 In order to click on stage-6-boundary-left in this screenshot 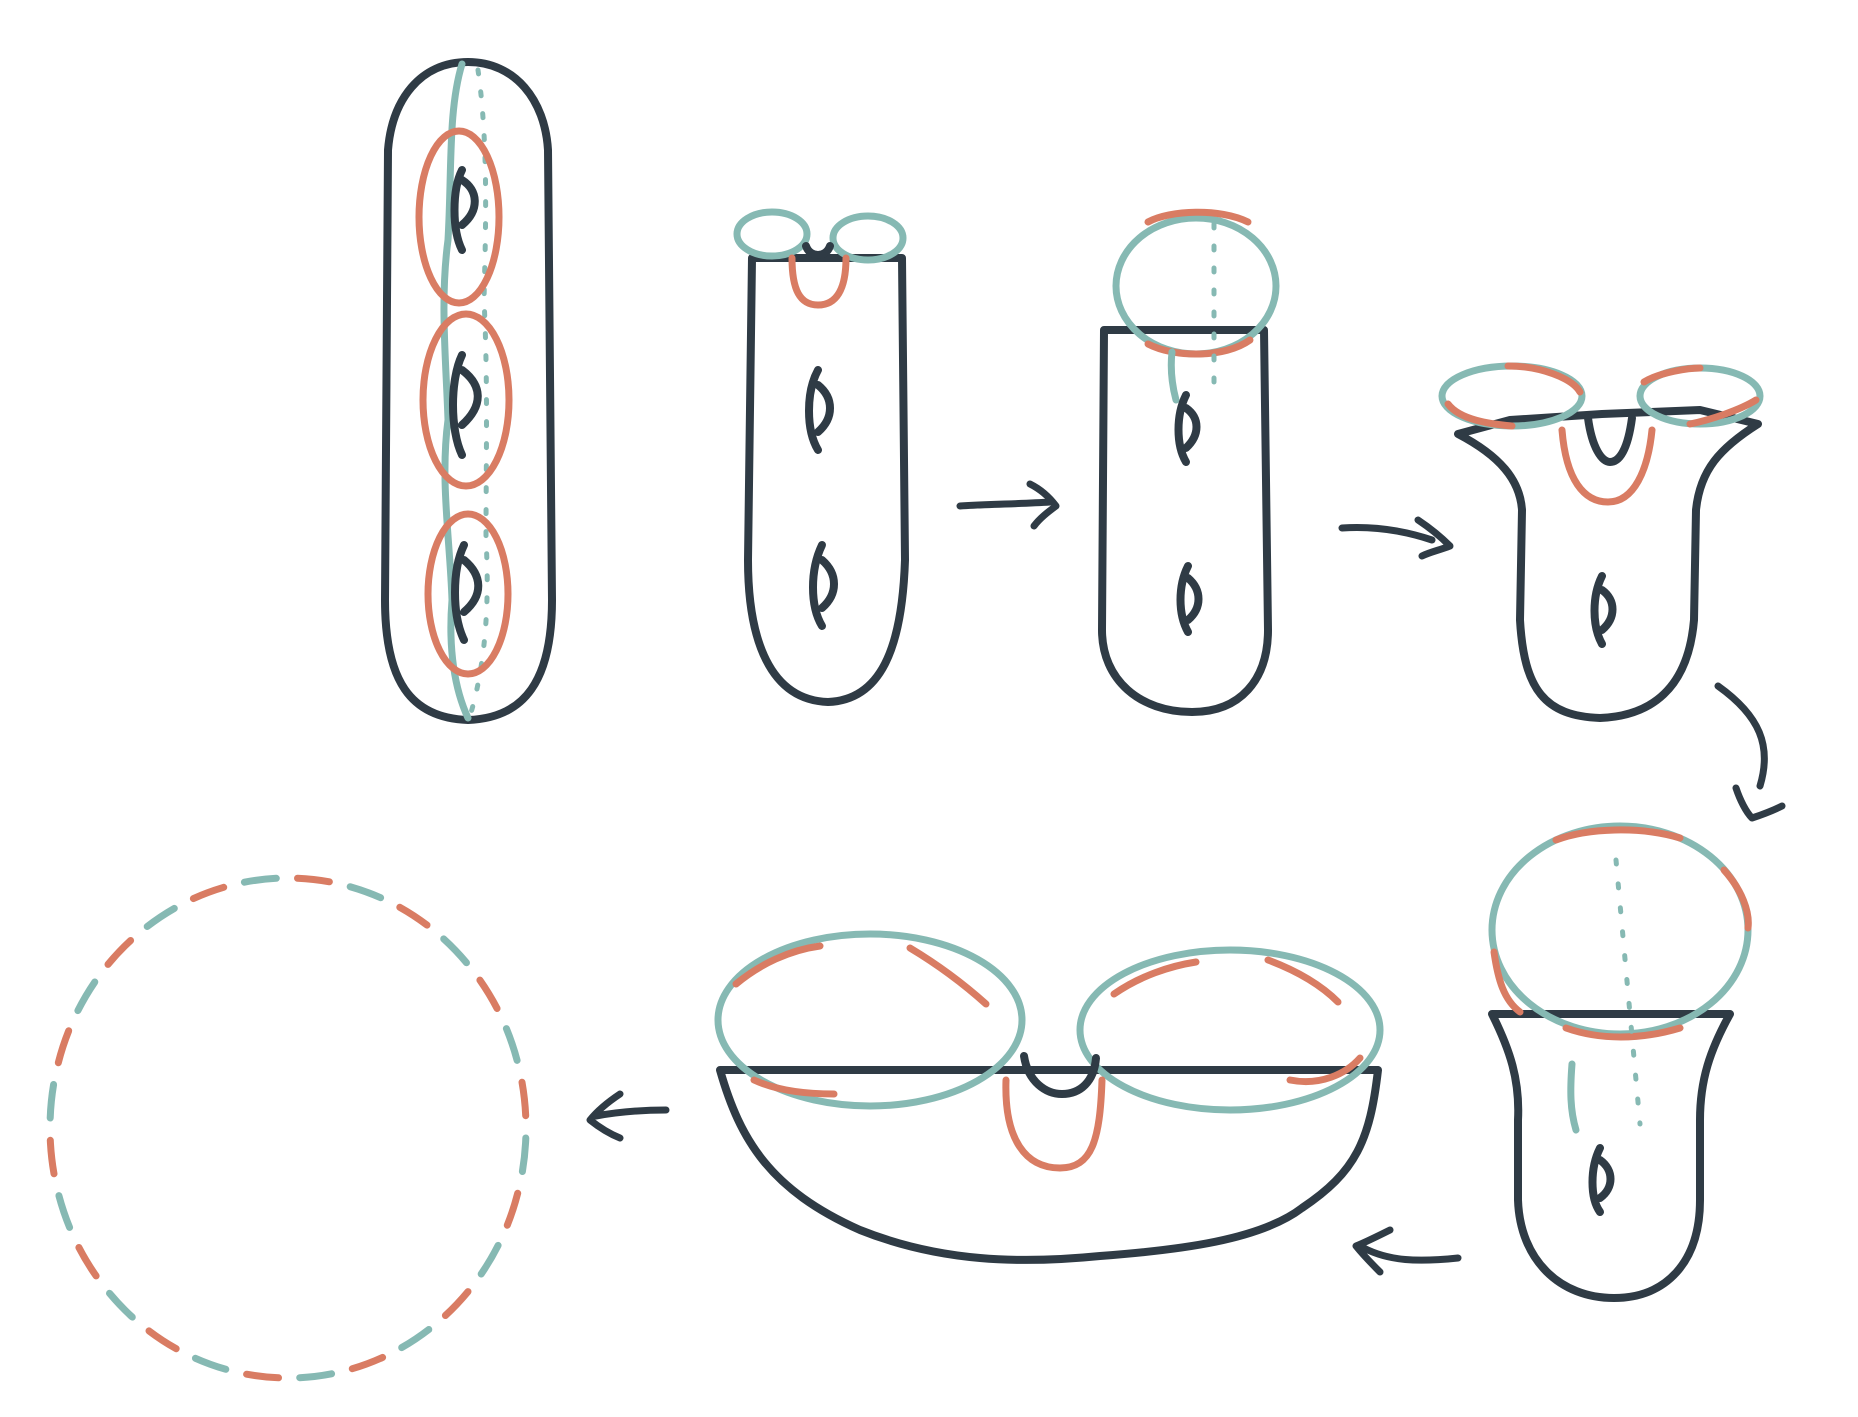, I will do `click(870, 1020)`.